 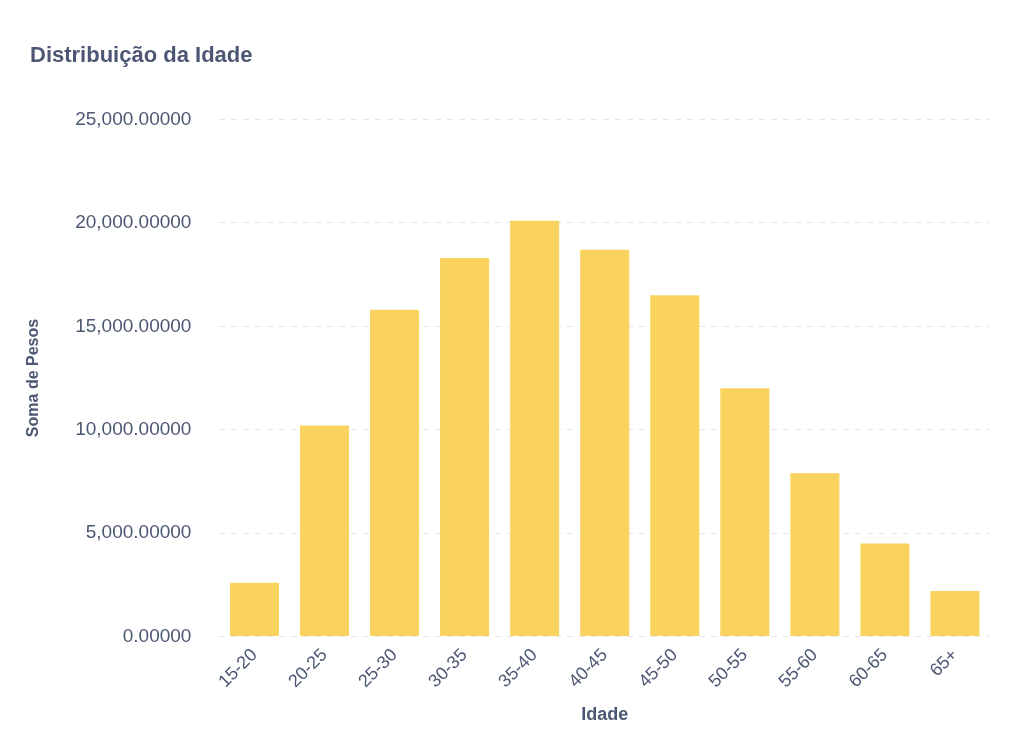 What do you see at coordinates (133, 428) in the screenshot?
I see `y-tick-label: 10,000.00000` at bounding box center [133, 428].